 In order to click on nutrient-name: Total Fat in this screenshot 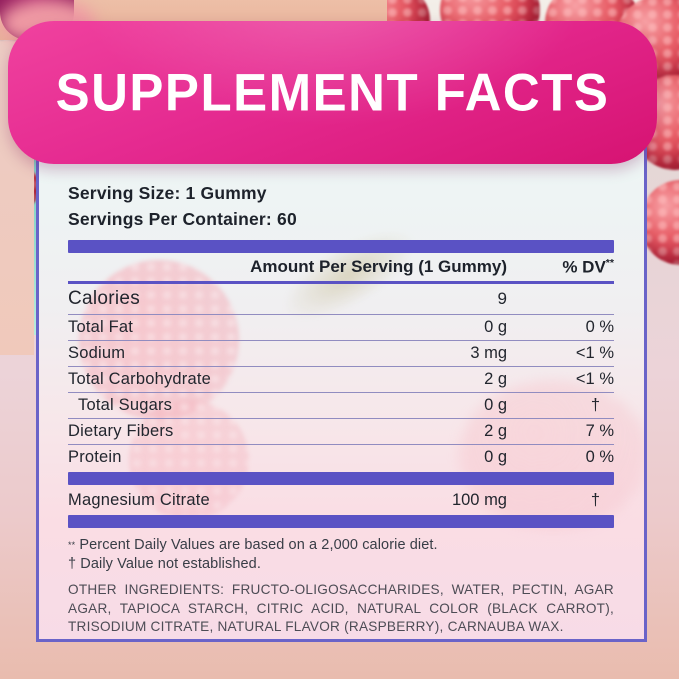, I will do `click(101, 327)`.